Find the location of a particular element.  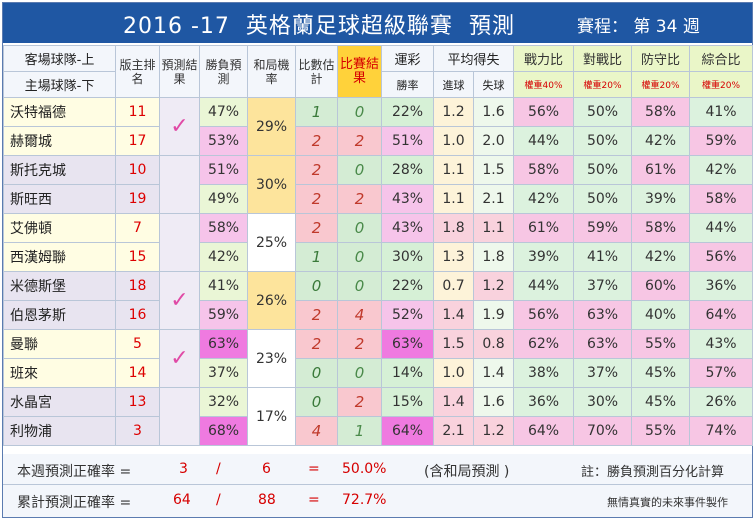

header-power: 戰力比 is located at coordinates (544, 58).